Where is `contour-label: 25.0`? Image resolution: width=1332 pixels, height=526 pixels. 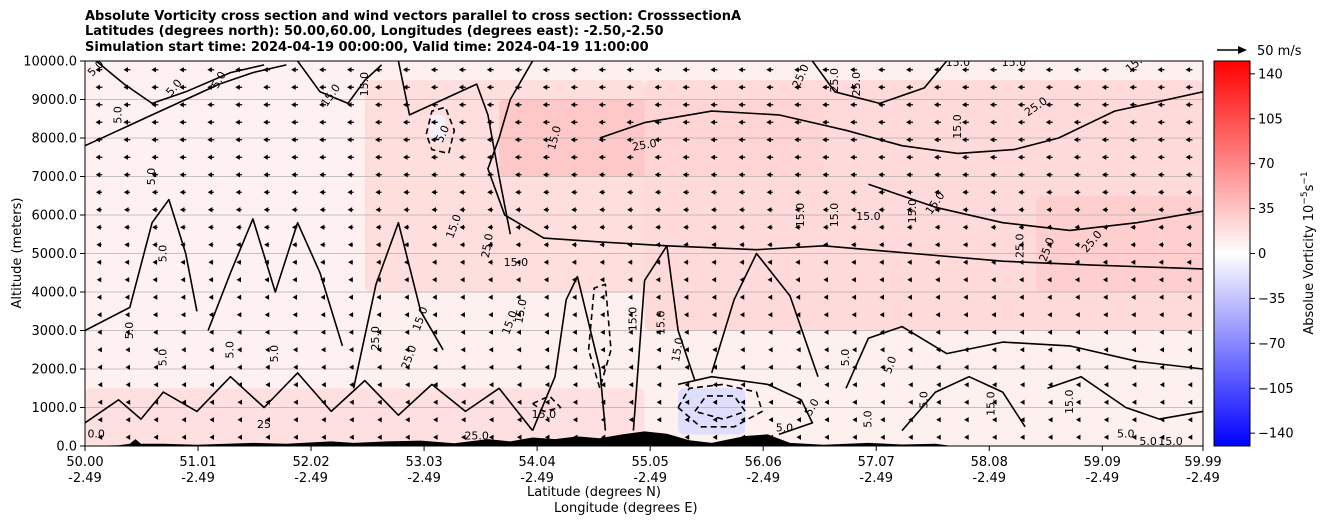 contour-label: 25.0 is located at coordinates (375, 338).